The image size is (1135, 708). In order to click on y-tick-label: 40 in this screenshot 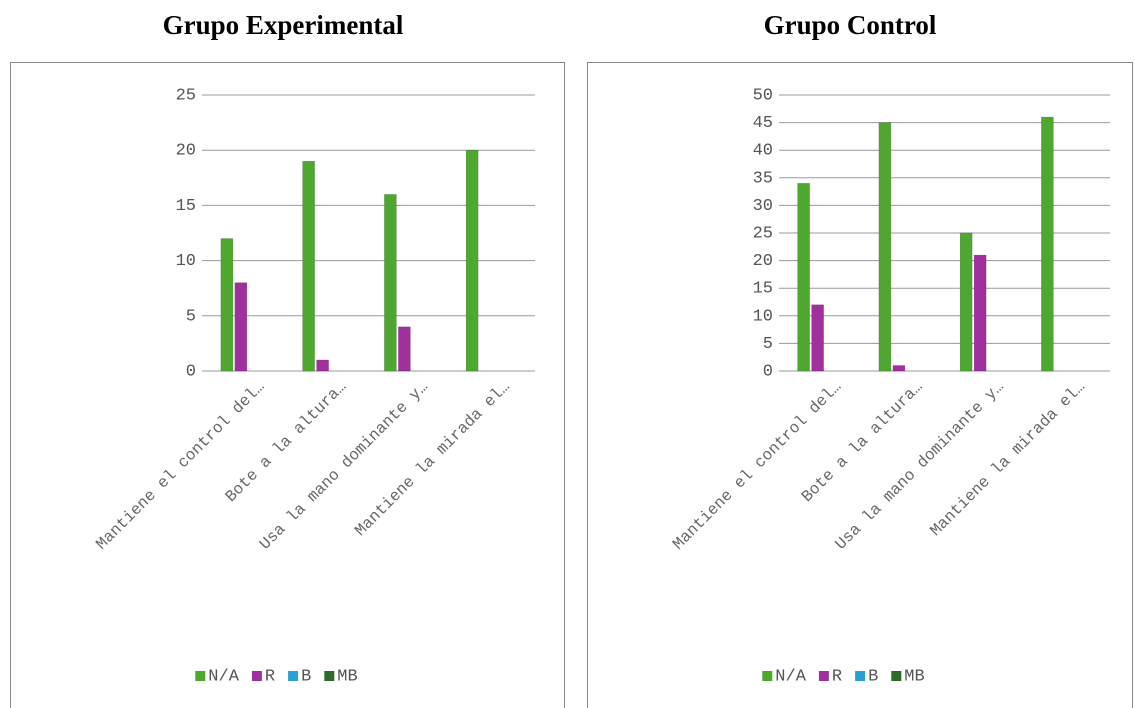, I will do `click(763, 151)`.